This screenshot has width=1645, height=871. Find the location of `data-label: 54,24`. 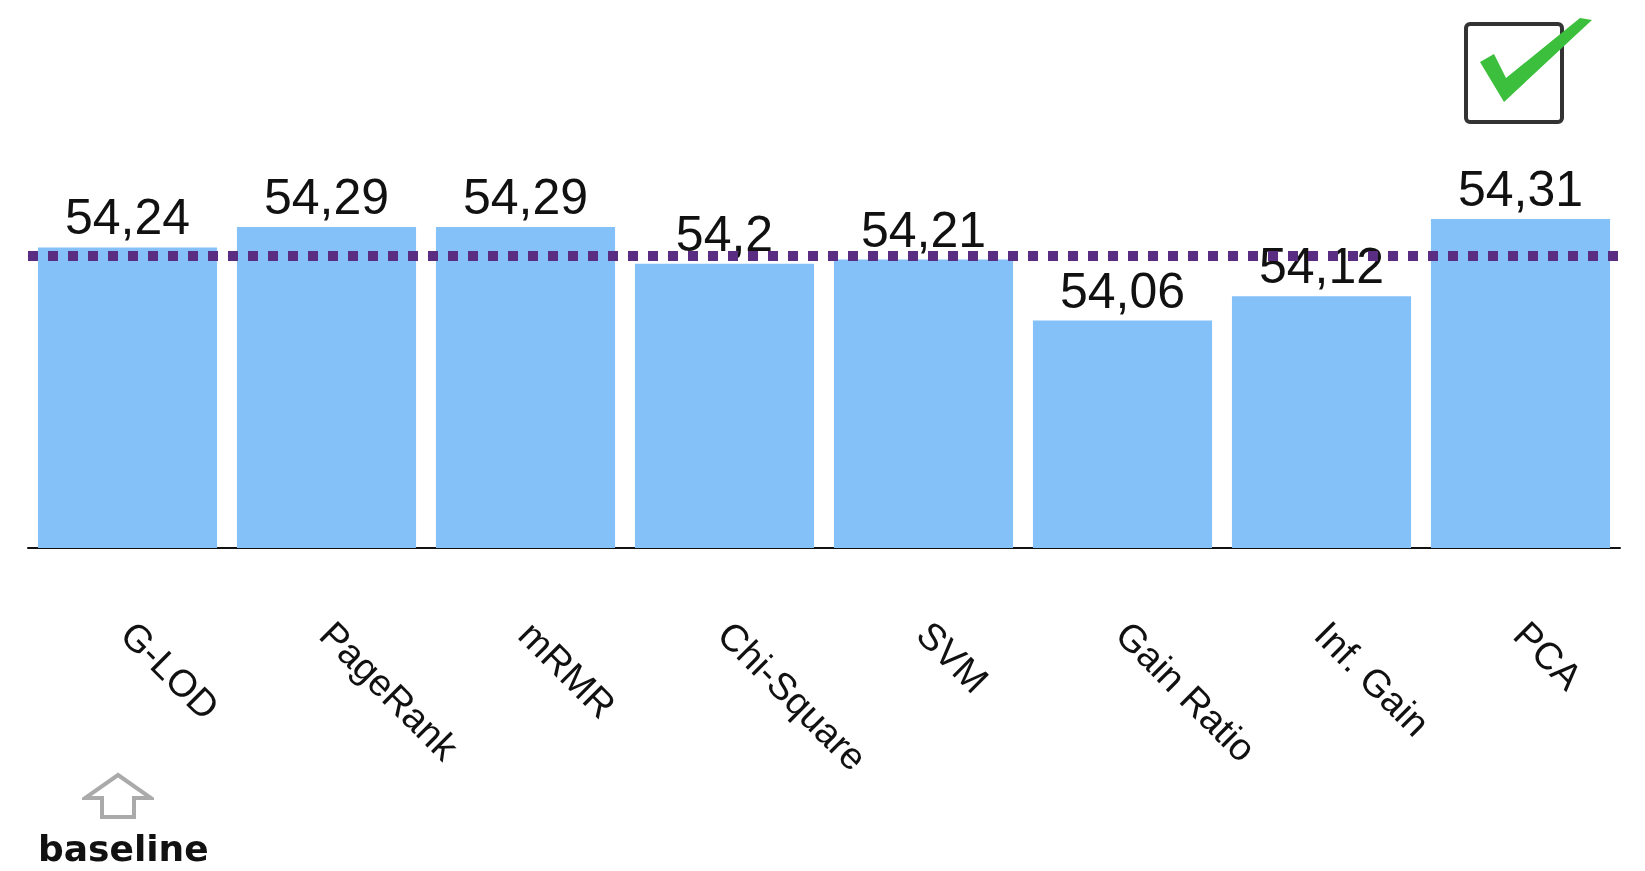

data-label: 54,24 is located at coordinates (127, 217).